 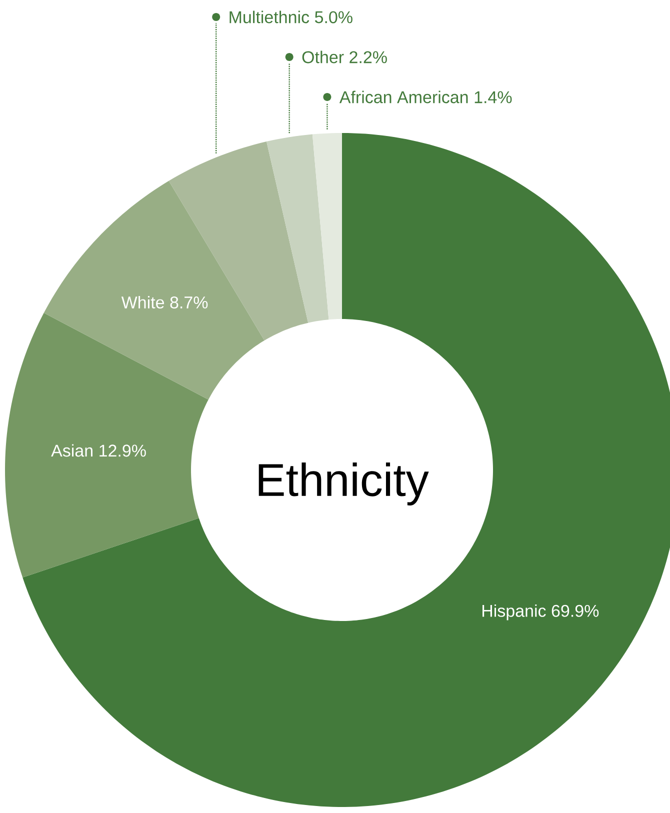 What do you see at coordinates (71, 450) in the screenshot?
I see `slice-label: Asian` at bounding box center [71, 450].